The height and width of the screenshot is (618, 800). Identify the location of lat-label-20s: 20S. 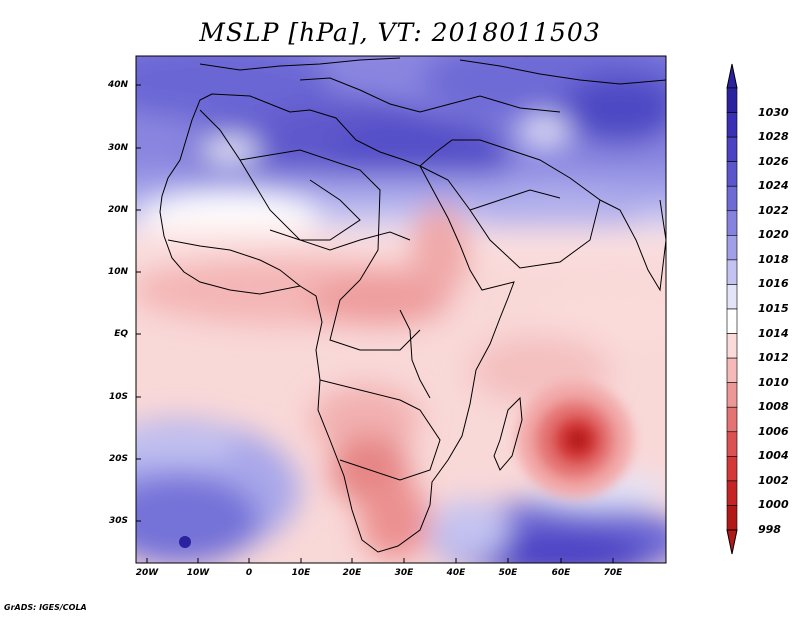
(118, 459).